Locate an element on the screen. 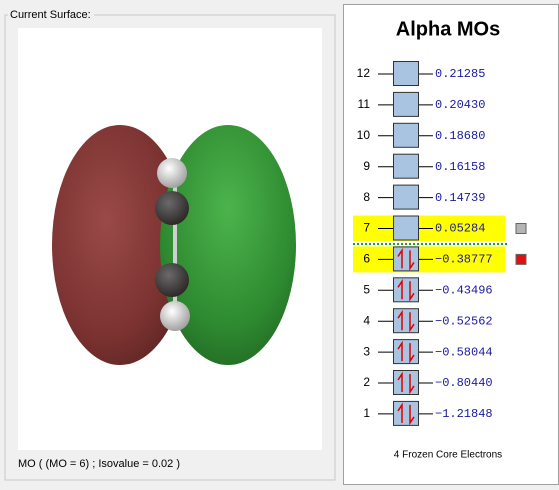 The height and width of the screenshot is (490, 559). mo-number: 2 is located at coordinates (366, 382).